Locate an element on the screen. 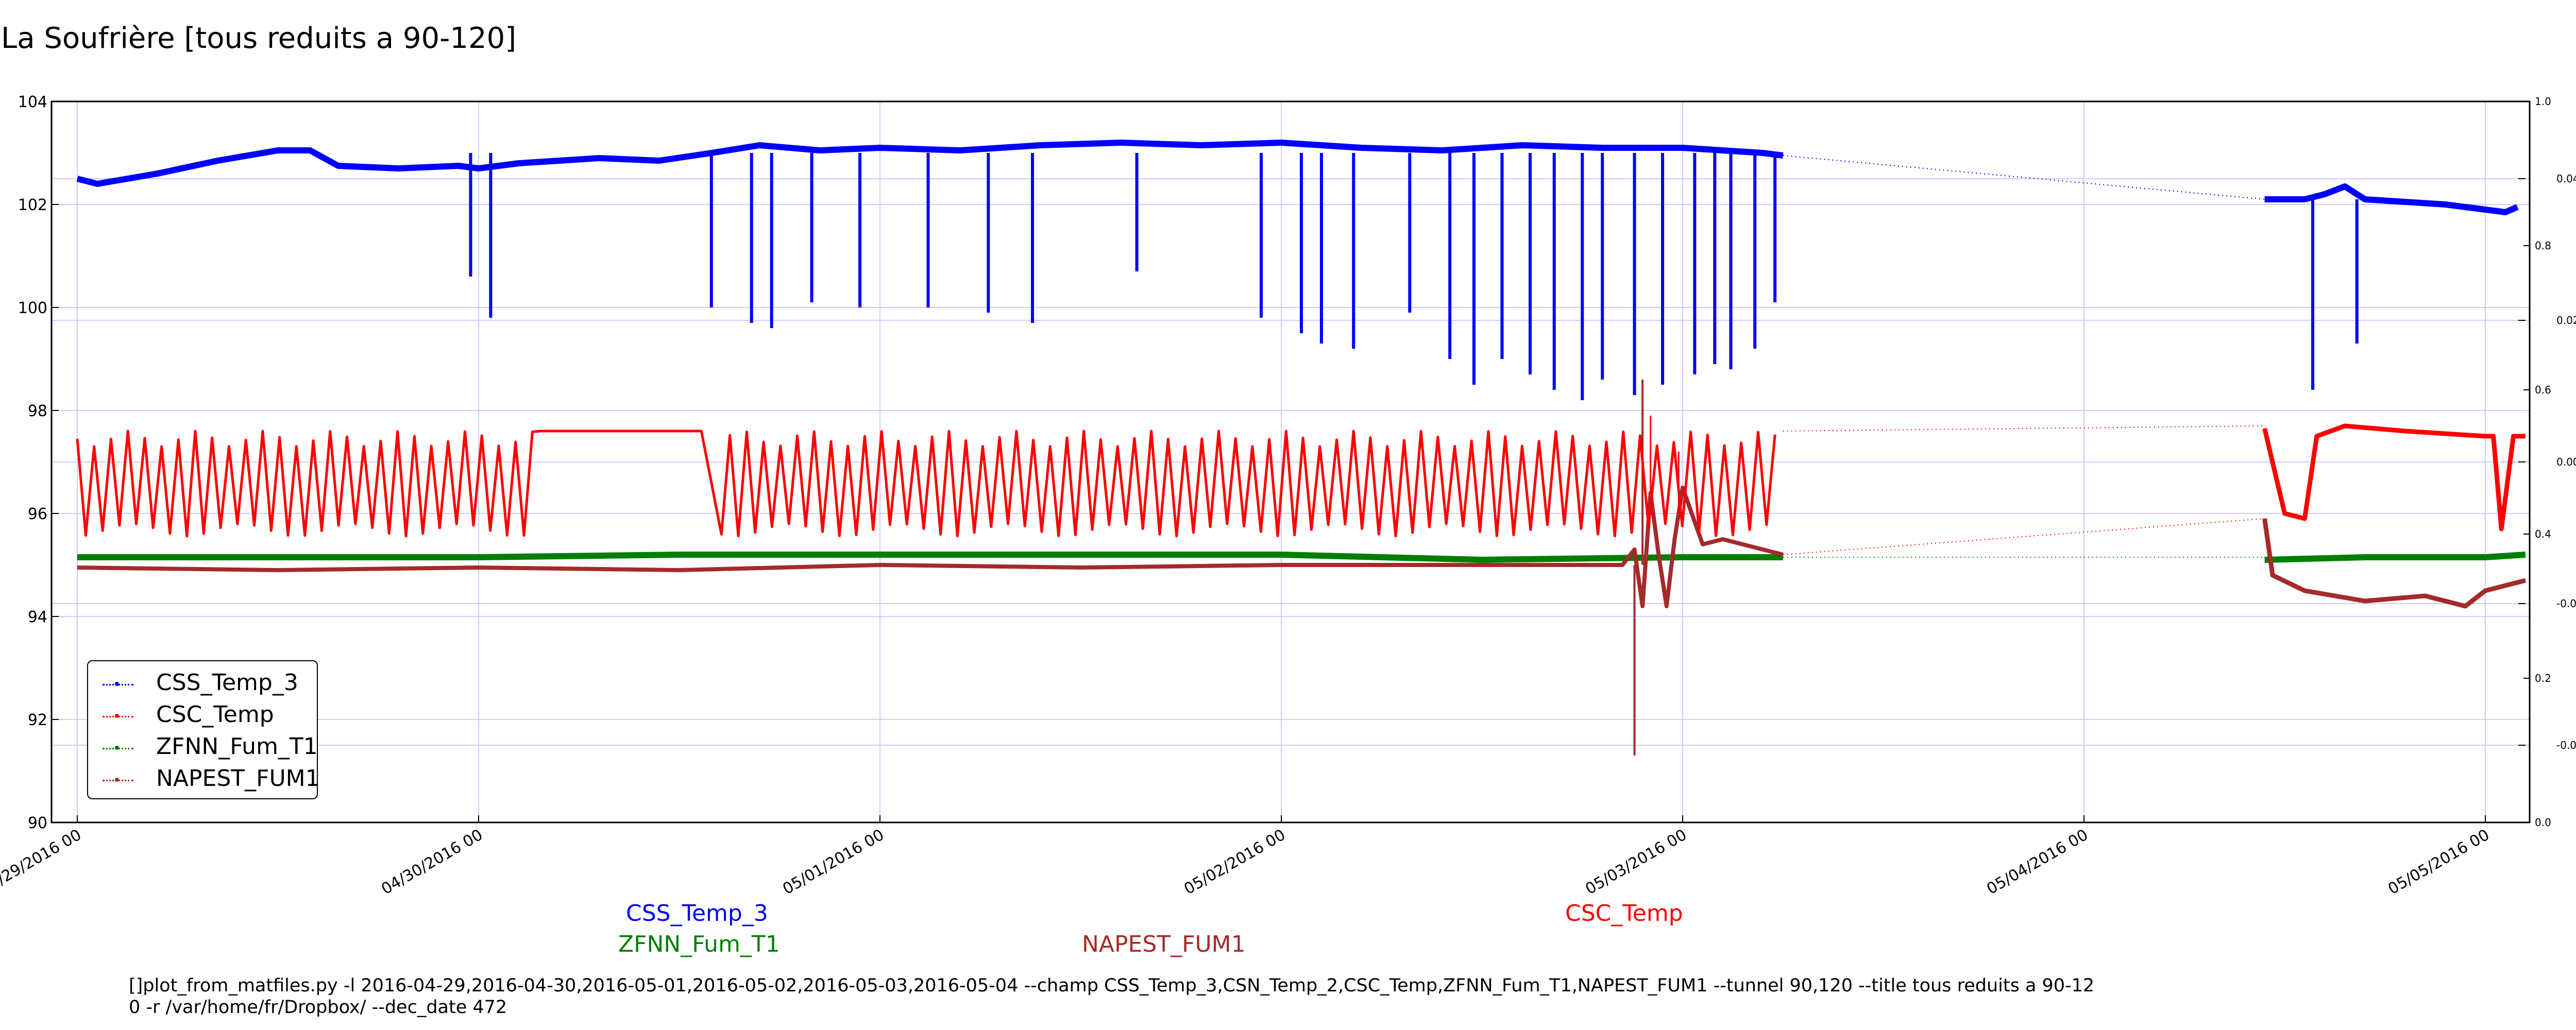  legend-item-zfnn-fum-t1: ZFNN_Fum_T1 is located at coordinates (203, 748).